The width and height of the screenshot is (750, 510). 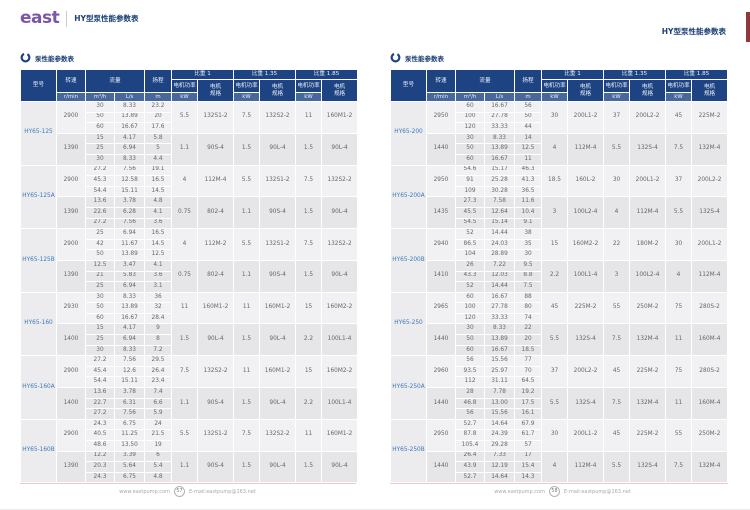 I want to click on speed-cell: 1400, so click(x=71, y=340).